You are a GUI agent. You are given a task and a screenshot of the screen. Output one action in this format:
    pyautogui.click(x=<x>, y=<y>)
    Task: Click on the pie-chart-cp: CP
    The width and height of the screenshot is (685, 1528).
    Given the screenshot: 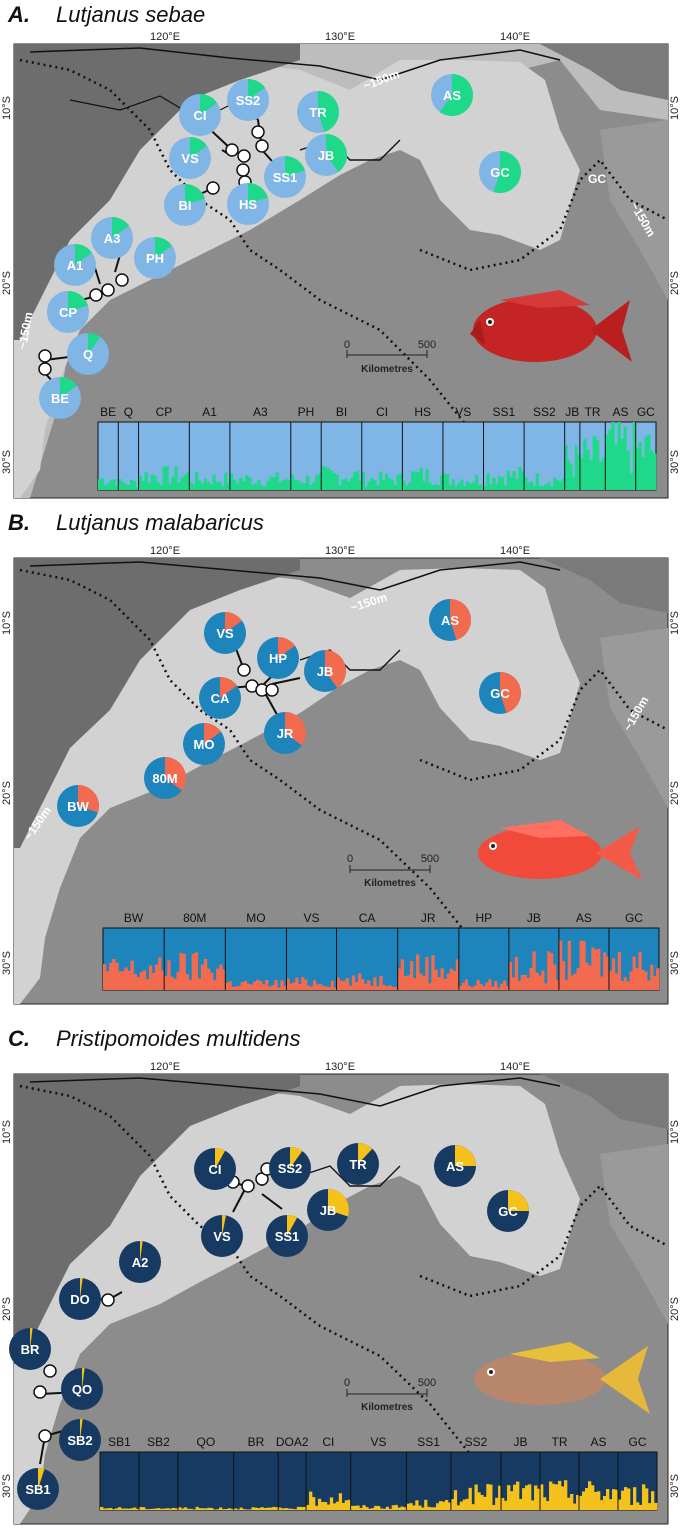 What is the action you would take?
    pyautogui.click(x=68, y=312)
    